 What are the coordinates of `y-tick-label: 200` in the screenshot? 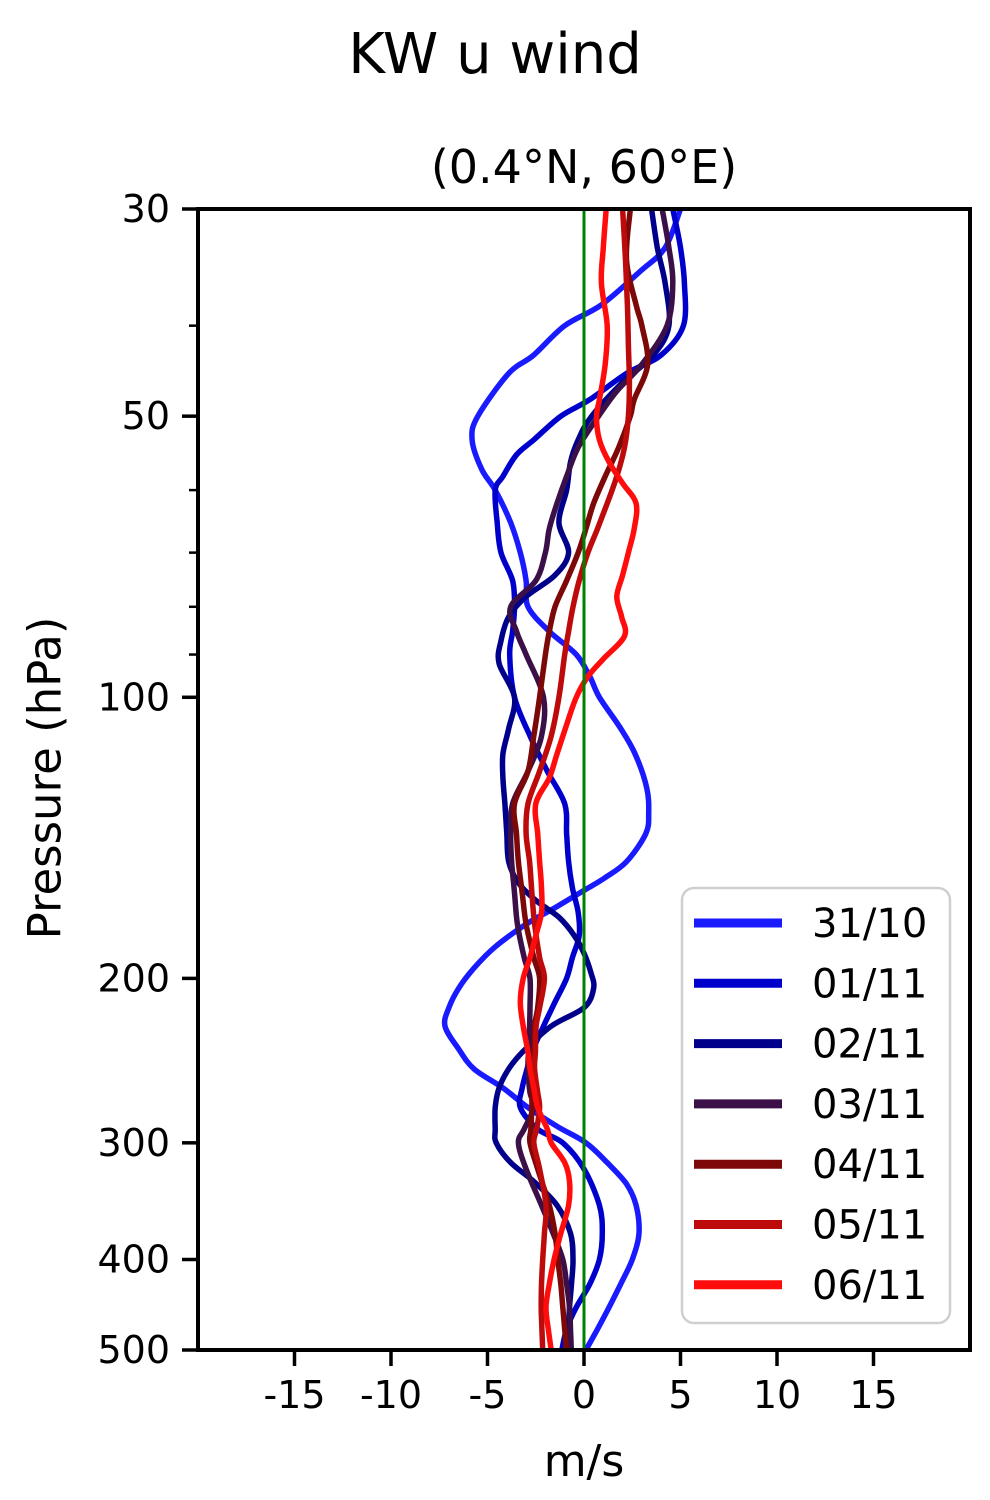 It's located at (133, 978).